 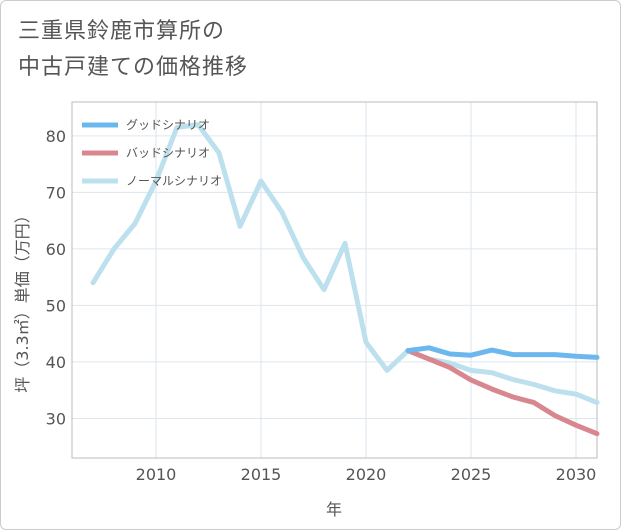 What do you see at coordinates (56, 362) in the screenshot?
I see `y-tick-label: 40` at bounding box center [56, 362].